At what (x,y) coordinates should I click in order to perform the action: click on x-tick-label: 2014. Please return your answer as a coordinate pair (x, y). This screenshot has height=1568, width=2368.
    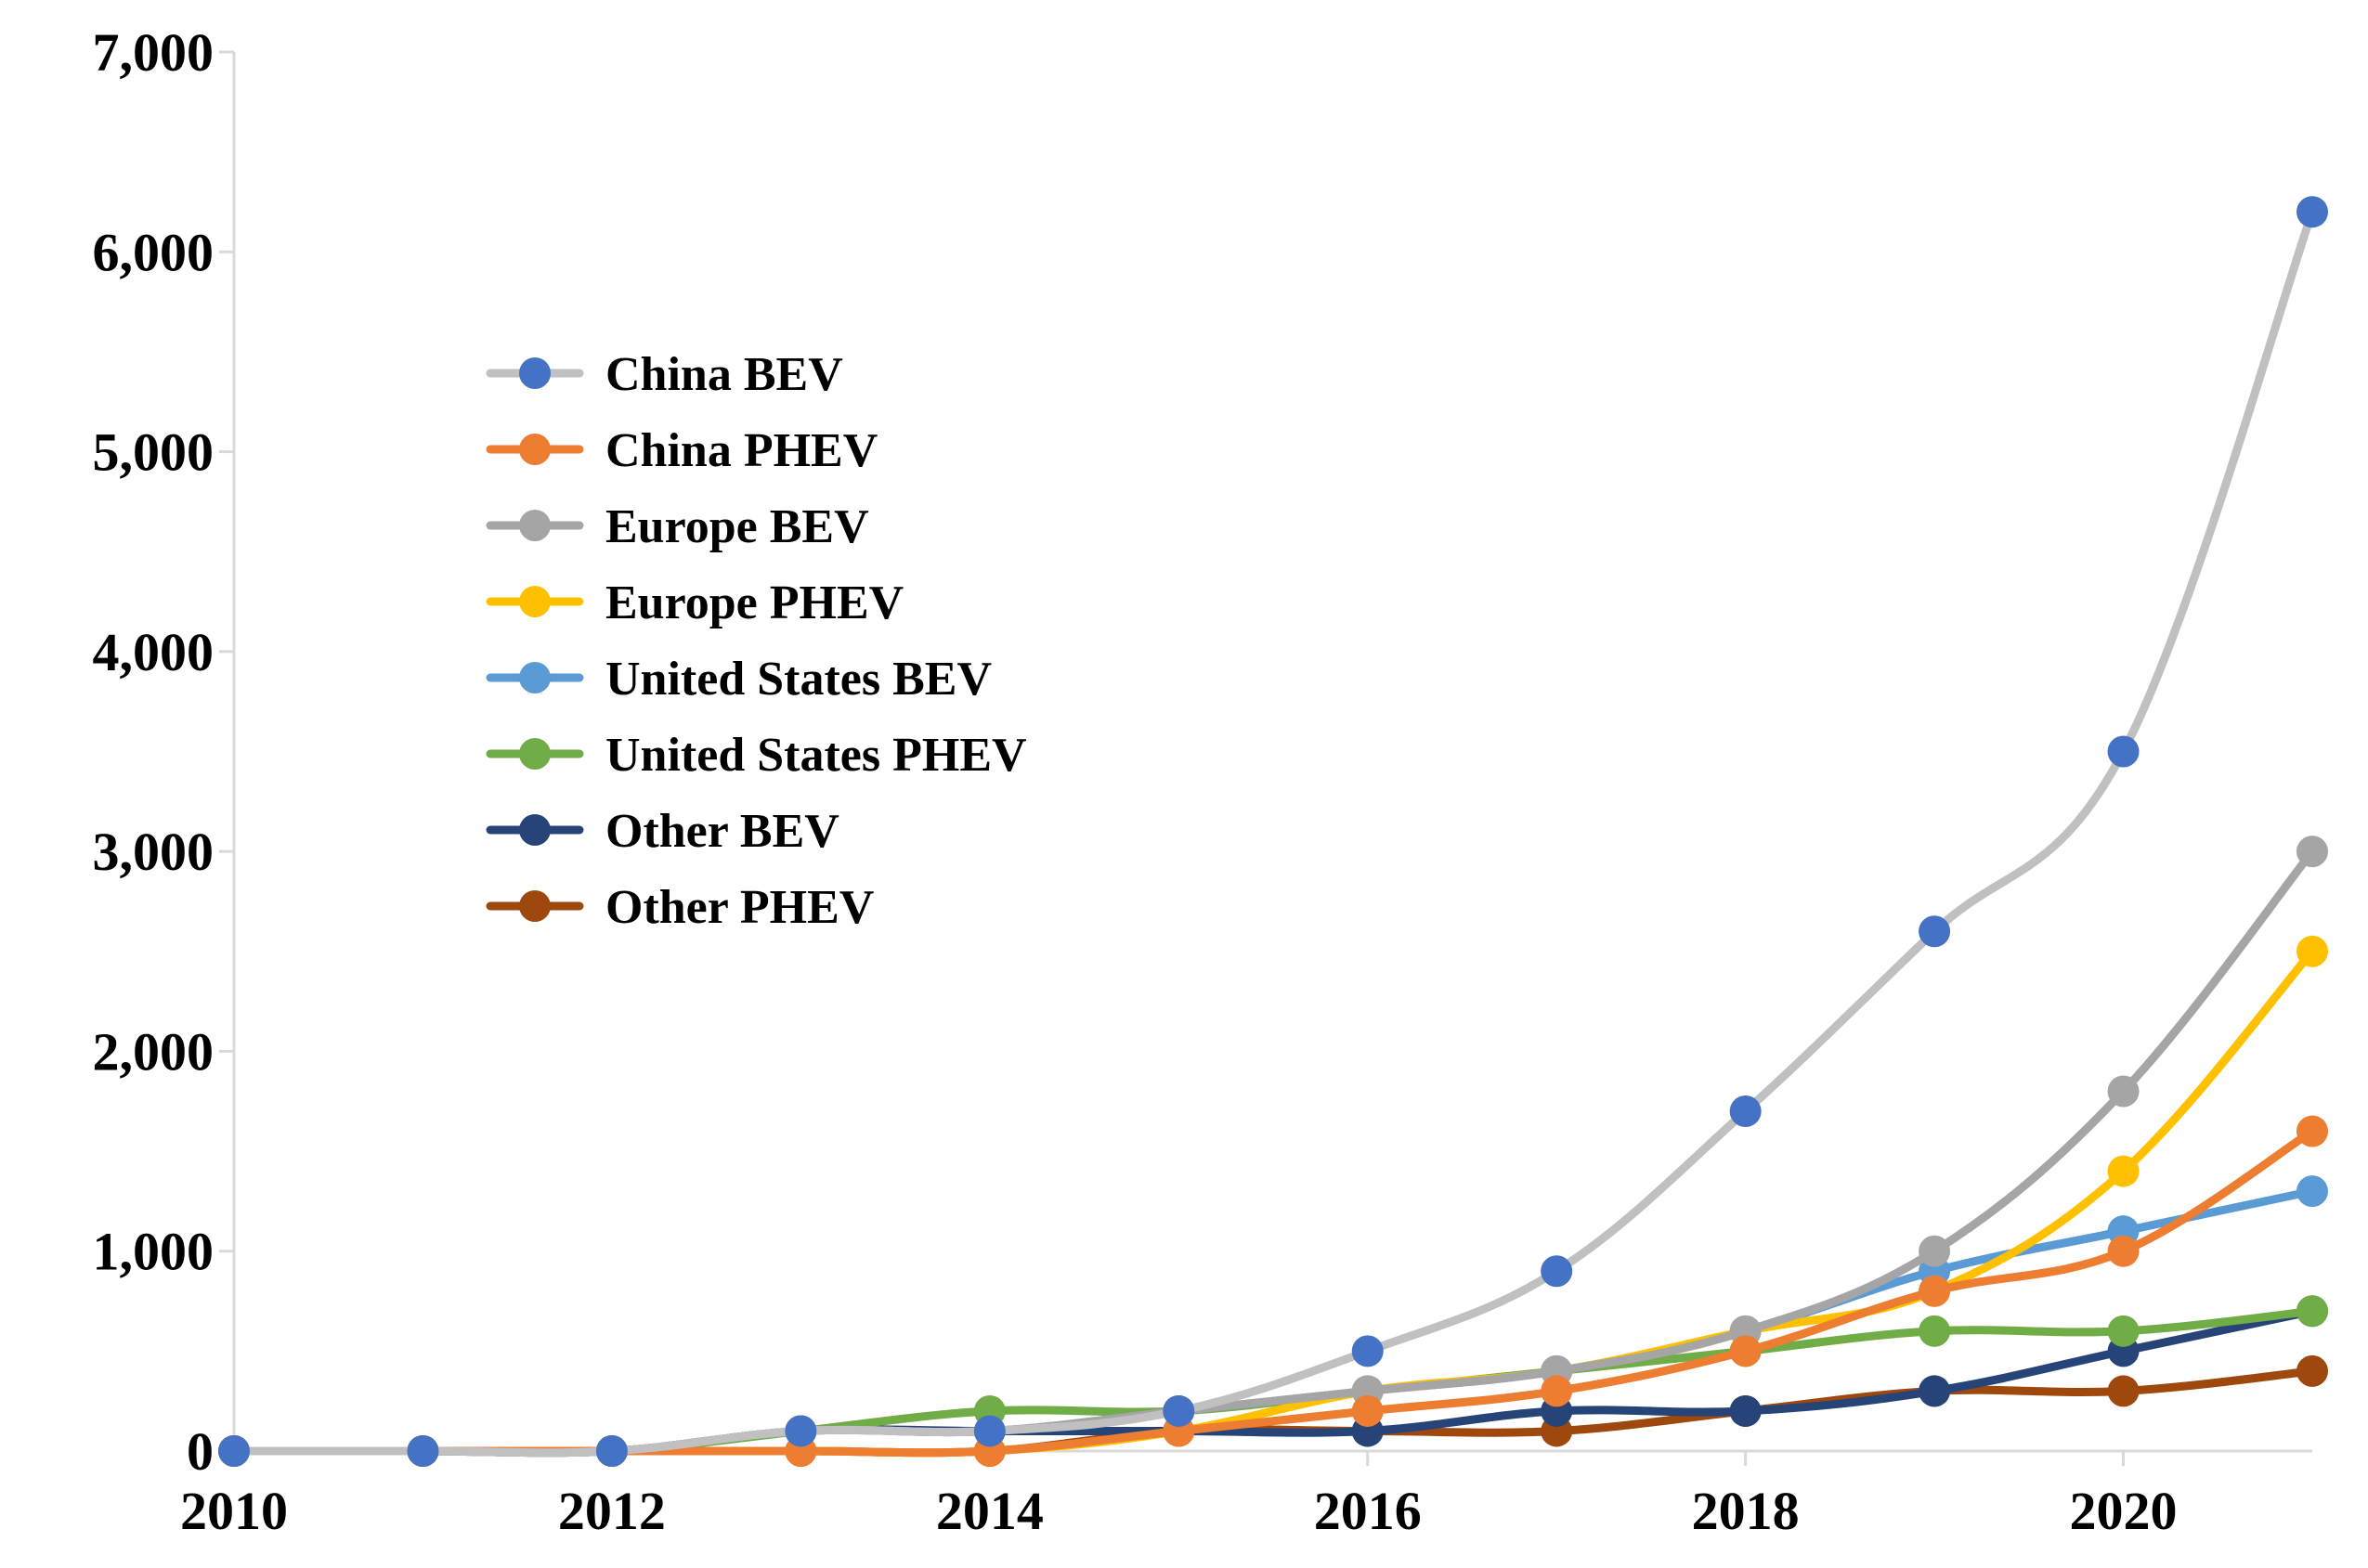
    Looking at the image, I should click on (990, 1511).